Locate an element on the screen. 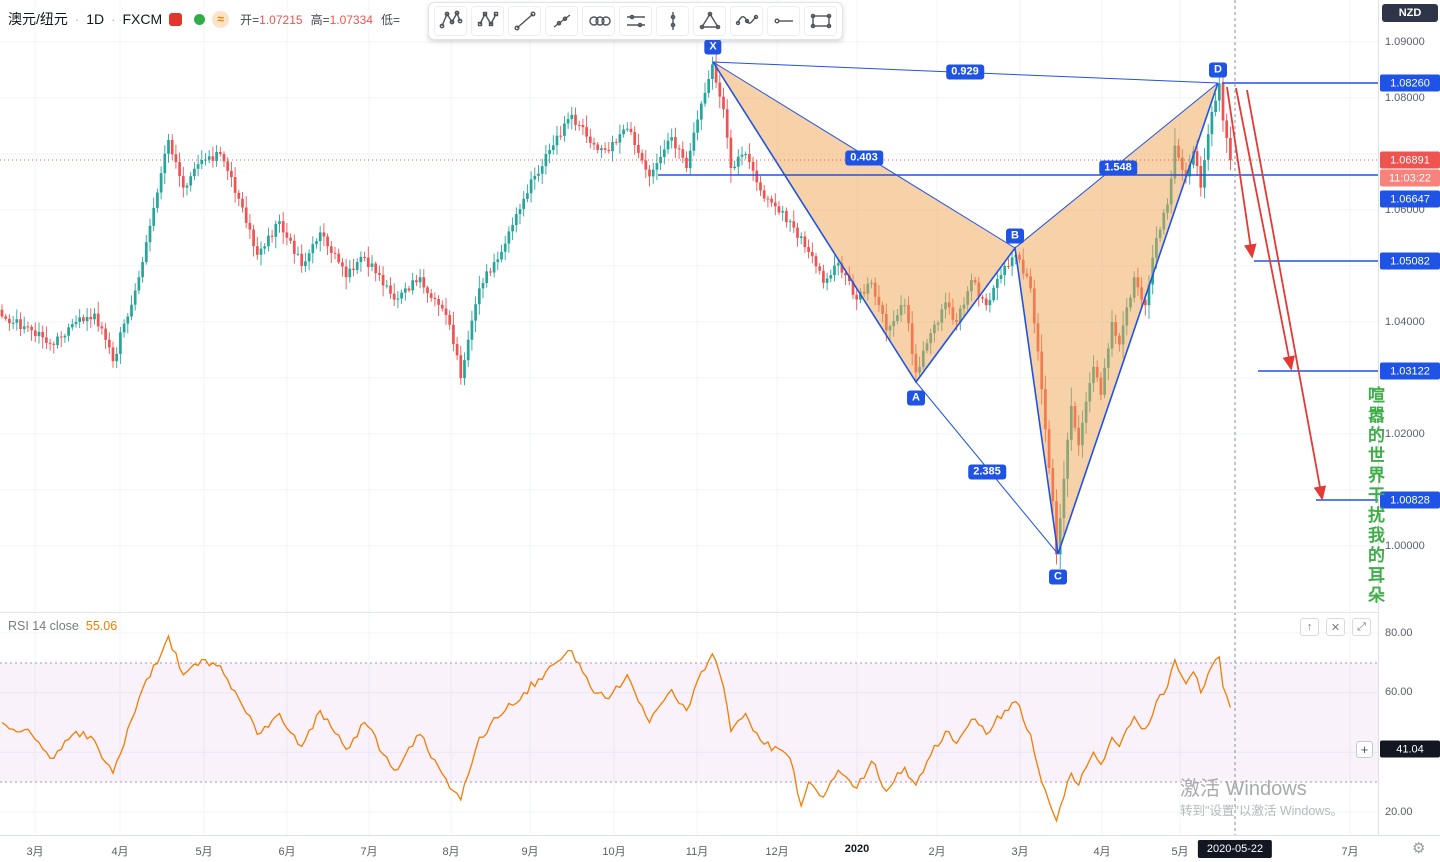 The image size is (1440, 862). windows-activation-subtitle: 转到"设置"以激活 Windows。 is located at coordinates (1262, 811).